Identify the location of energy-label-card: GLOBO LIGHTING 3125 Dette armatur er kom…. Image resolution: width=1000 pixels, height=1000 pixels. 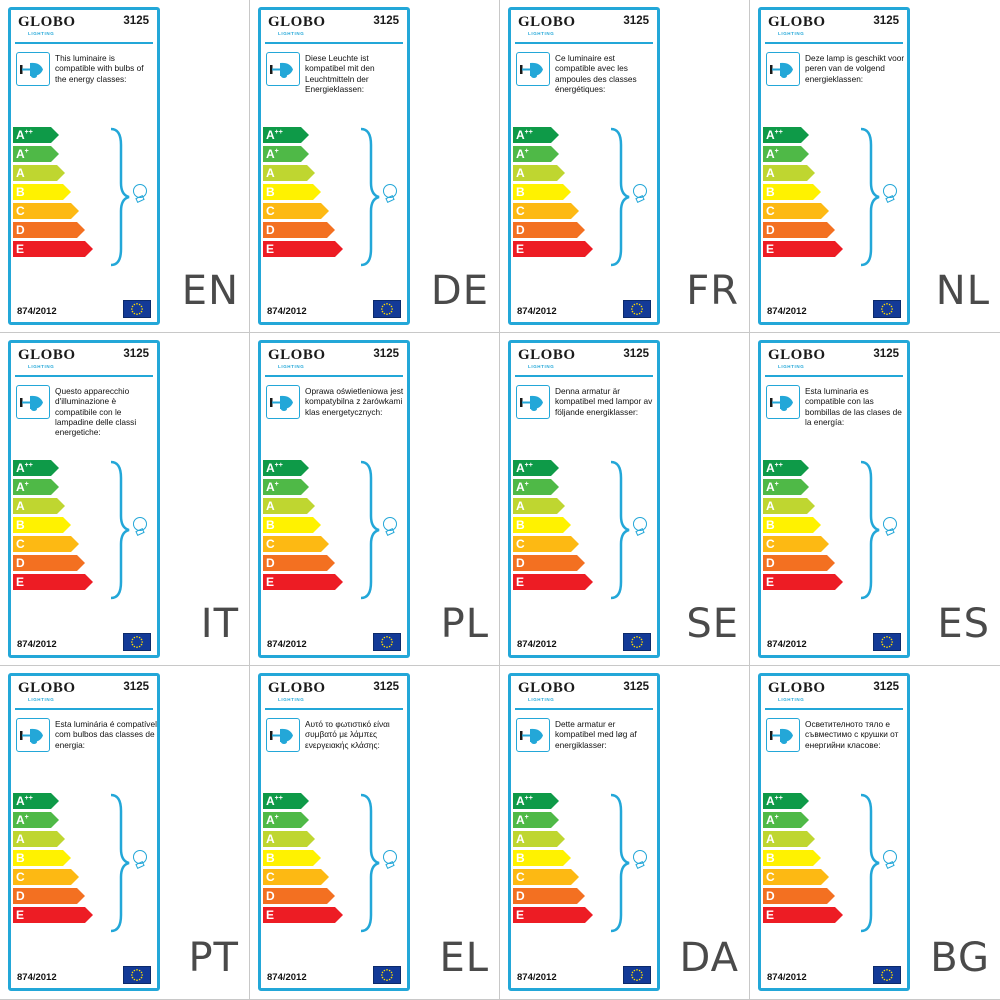
(584, 832).